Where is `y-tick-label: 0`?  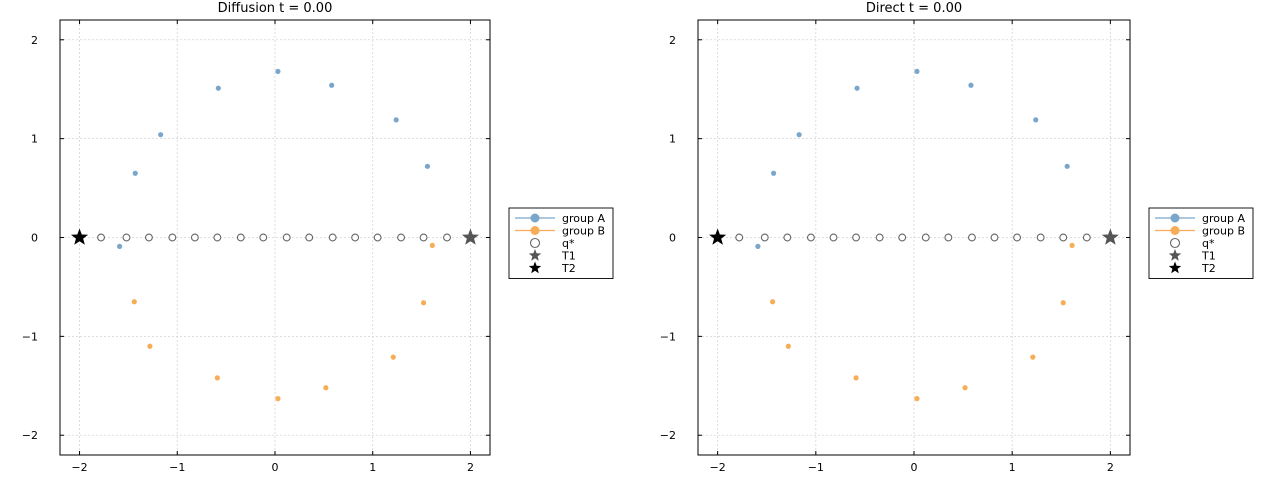 y-tick-label: 0 is located at coordinates (672, 238).